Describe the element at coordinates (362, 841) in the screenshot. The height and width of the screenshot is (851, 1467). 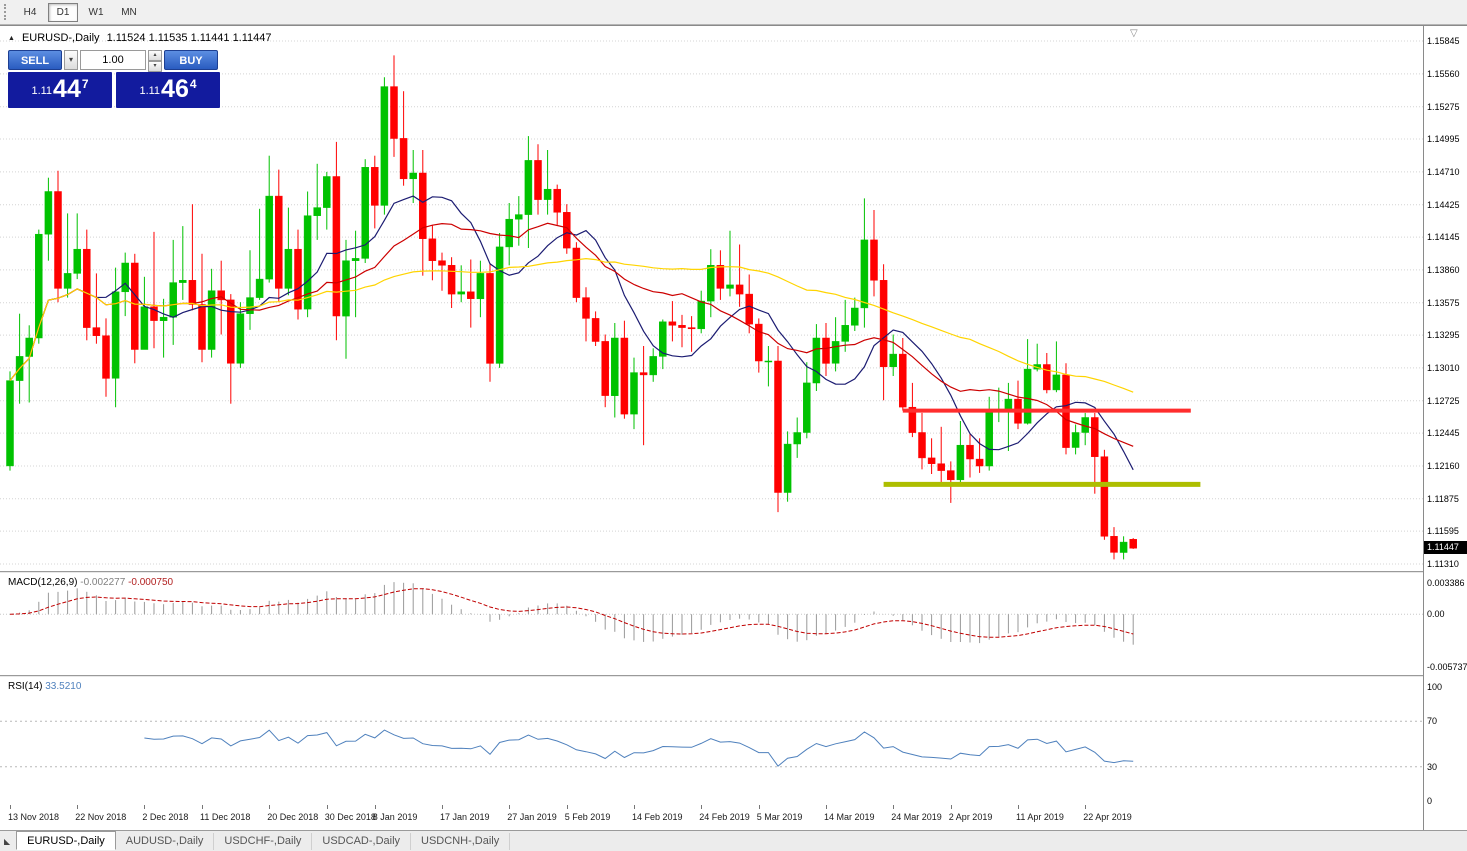
I see `chart-tab: USDCAD-,Daily` at that location.